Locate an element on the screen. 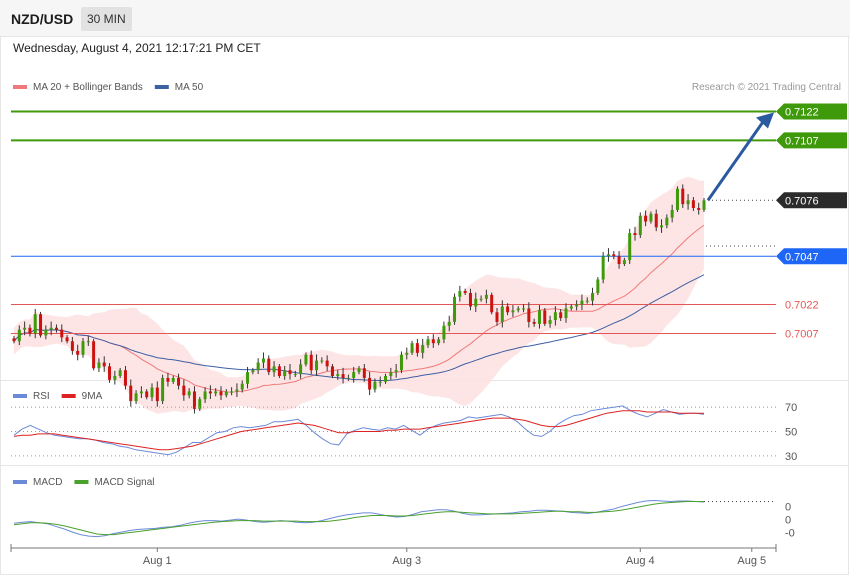 Image resolution: width=850 pixels, height=576 pixels. time-axis-label: Aug 4 is located at coordinates (640, 561).